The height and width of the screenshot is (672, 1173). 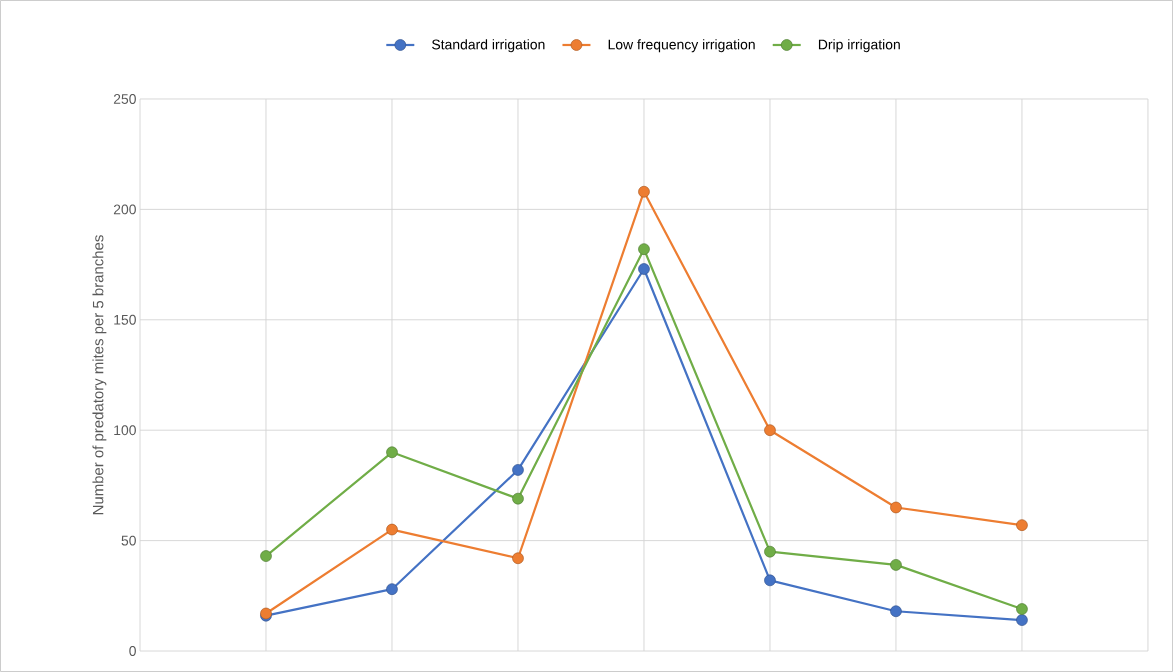 I want to click on y-tick-label: 50, so click(x=128, y=540).